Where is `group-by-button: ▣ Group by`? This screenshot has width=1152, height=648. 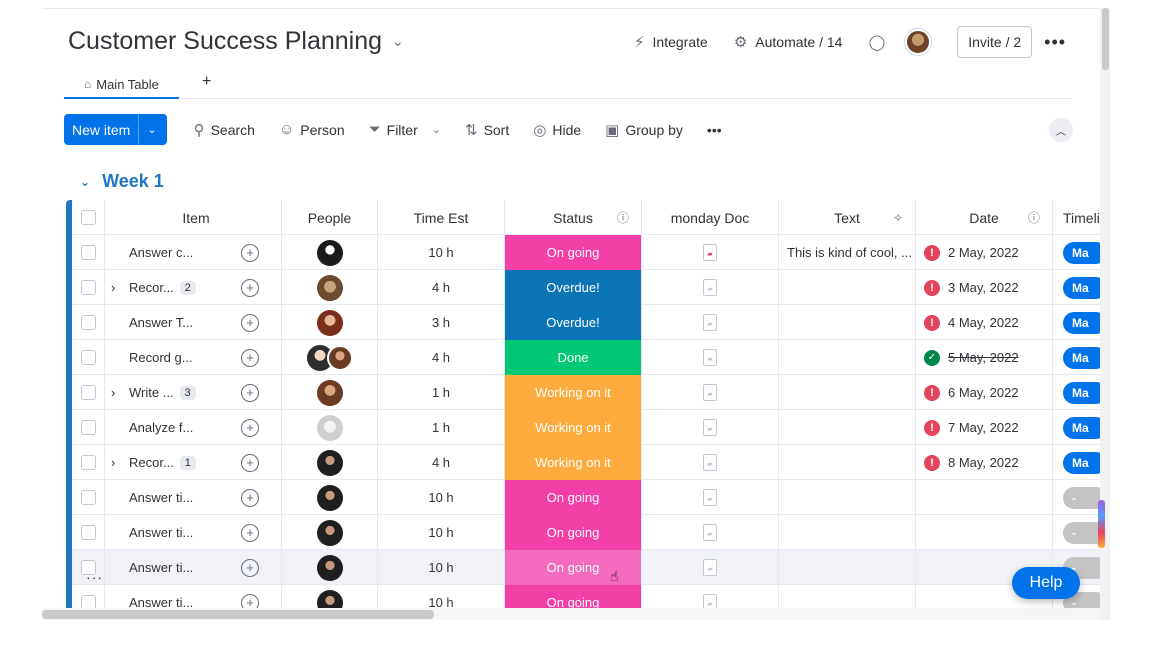 group-by-button: ▣ Group by is located at coordinates (644, 129).